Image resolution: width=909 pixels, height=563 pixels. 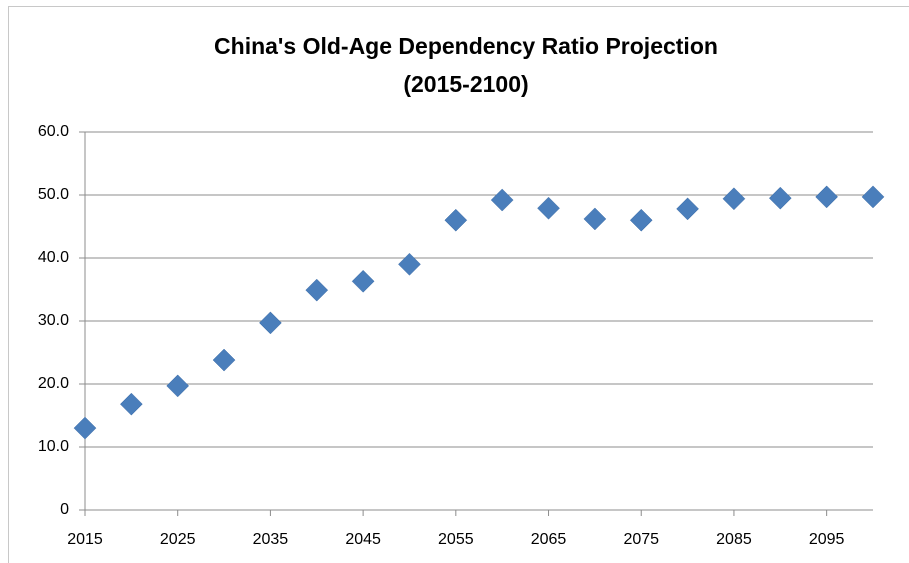 I want to click on y-tick-label: 0, so click(x=64, y=509).